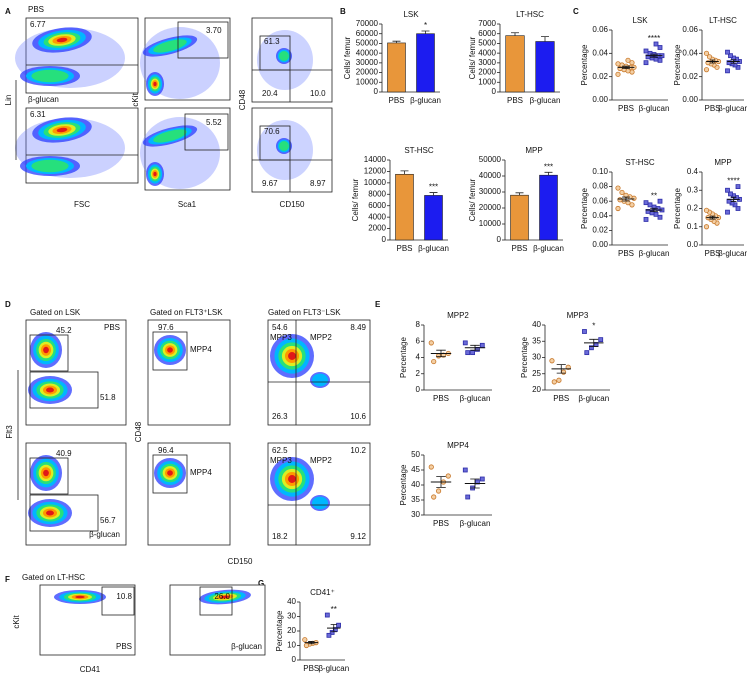 This screenshot has height=678, width=747. What do you see at coordinates (367, 23) in the screenshot?
I see `y-tick-label: 70000` at bounding box center [367, 23].